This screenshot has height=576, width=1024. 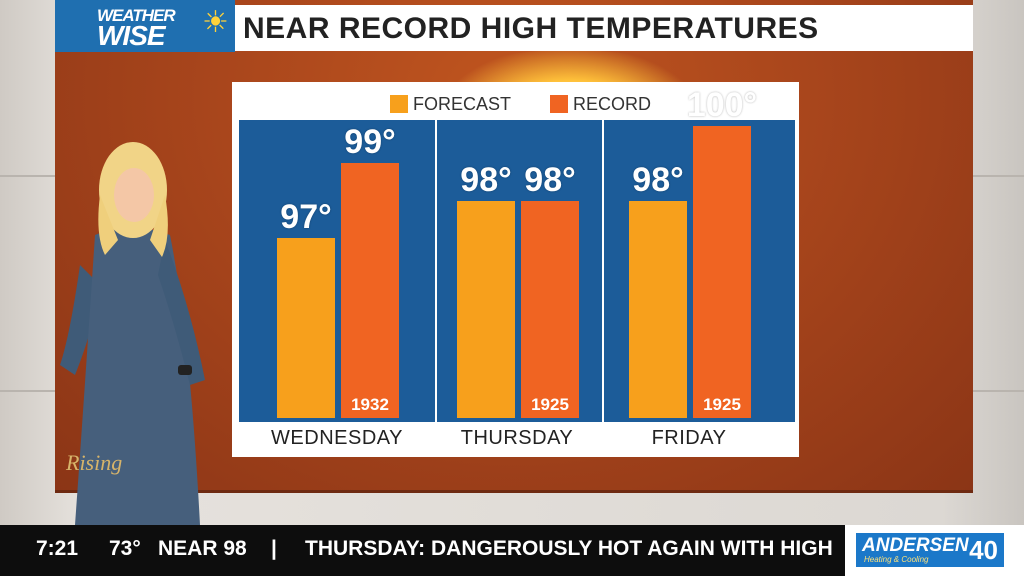 I want to click on sun-icon: ☀, so click(x=215, y=22).